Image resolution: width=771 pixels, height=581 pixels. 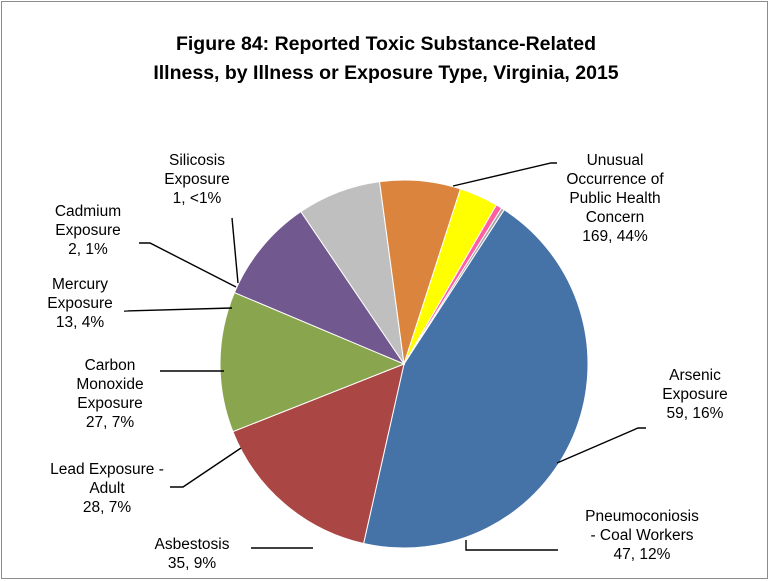 I want to click on data-label-line: Occurrence of, so click(x=615, y=179).